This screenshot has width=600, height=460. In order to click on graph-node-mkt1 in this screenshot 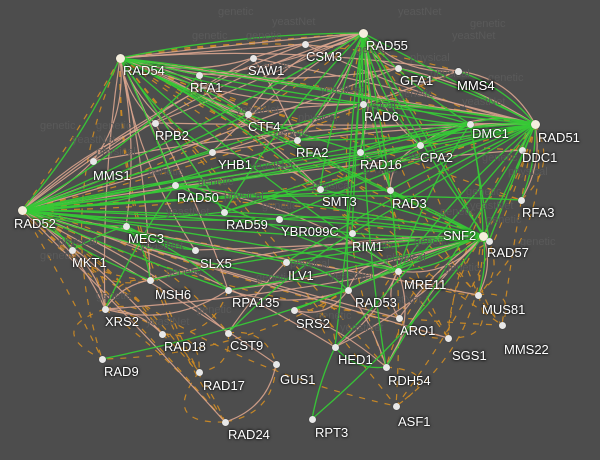, I will do `click(72, 250)`.